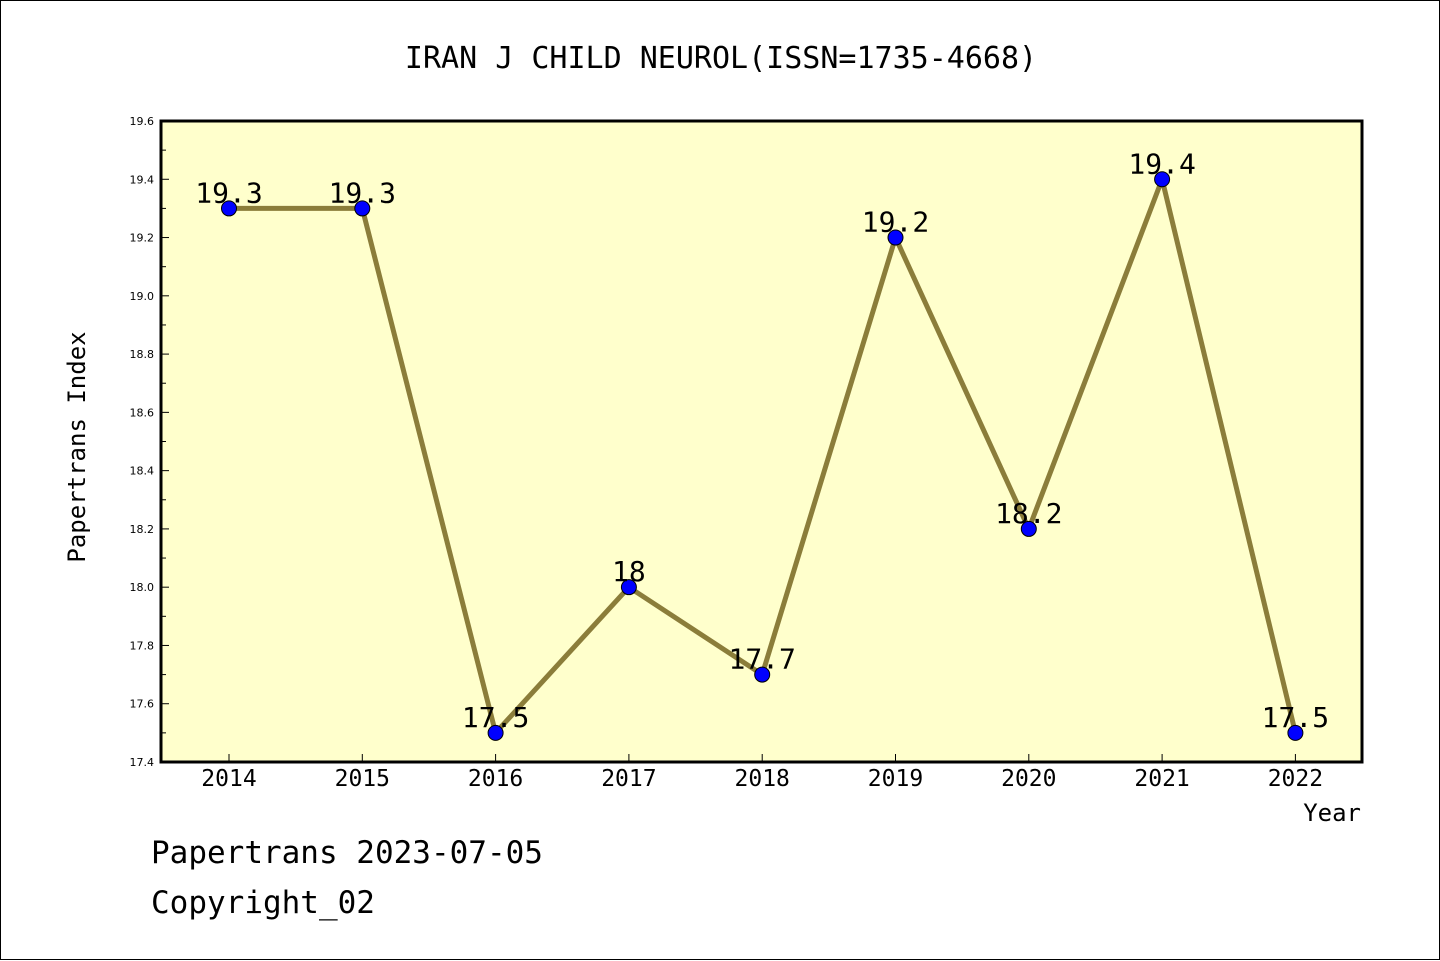 This screenshot has height=961, width=1440. I want to click on y-tick-label: 19.4, so click(142, 179).